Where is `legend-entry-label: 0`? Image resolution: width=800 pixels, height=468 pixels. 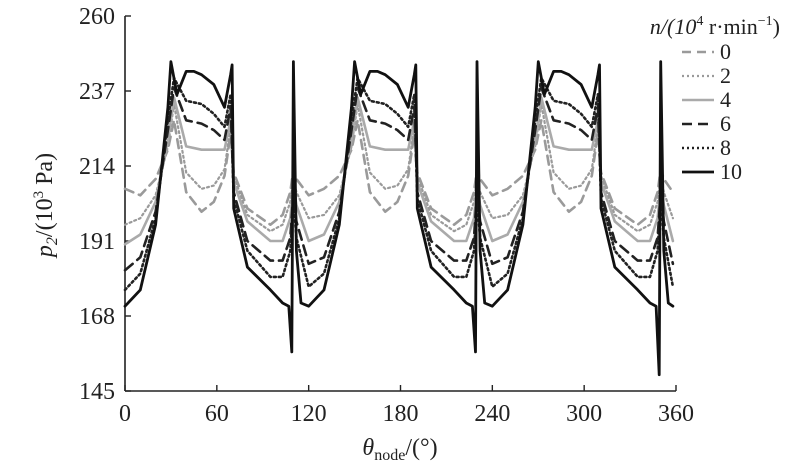 legend-entry-label: 0 is located at coordinates (725, 51).